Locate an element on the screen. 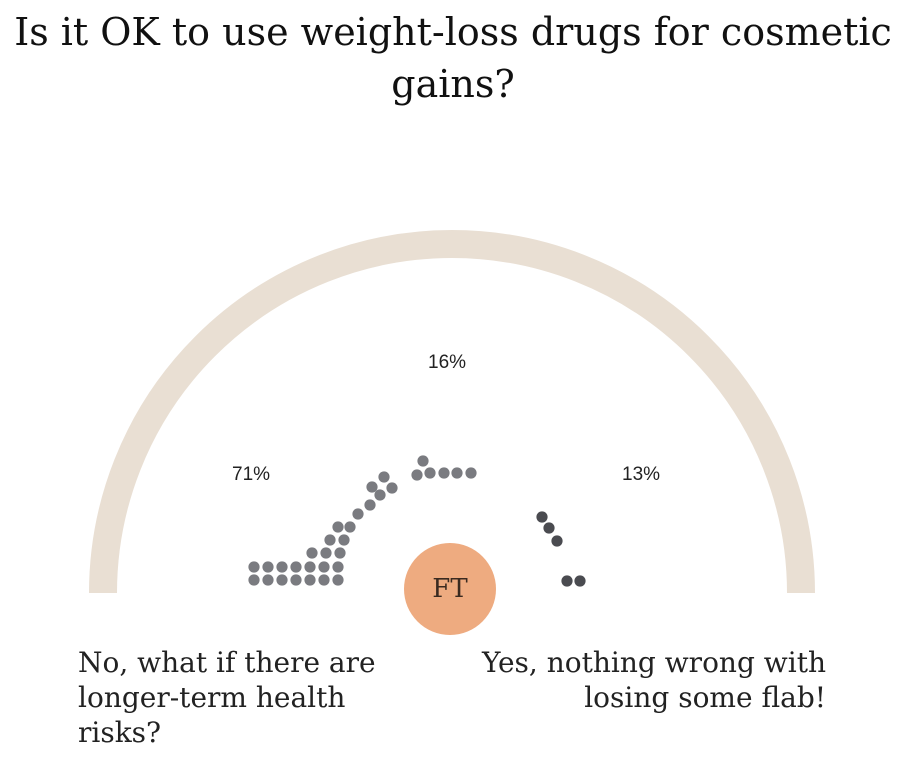 The image size is (906, 759). ft-logo: FT is located at coordinates (450, 589).